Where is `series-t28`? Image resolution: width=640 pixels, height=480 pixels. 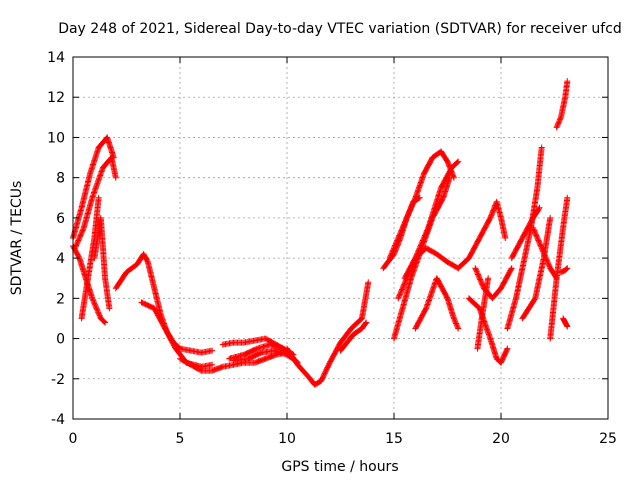 series-t28 is located at coordinates (545, 253).